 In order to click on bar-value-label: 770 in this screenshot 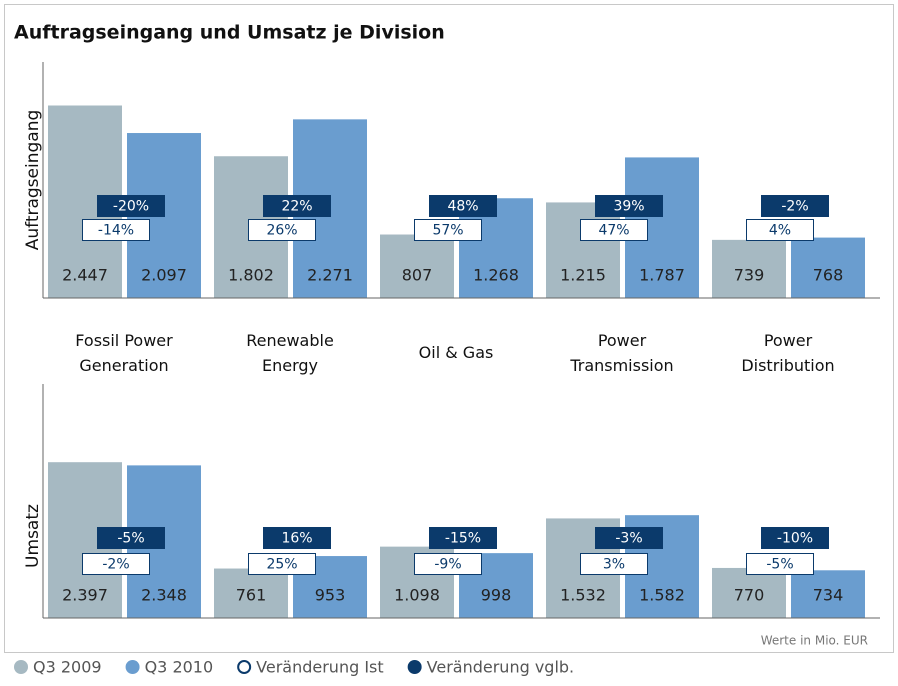, I will do `click(749, 595)`.